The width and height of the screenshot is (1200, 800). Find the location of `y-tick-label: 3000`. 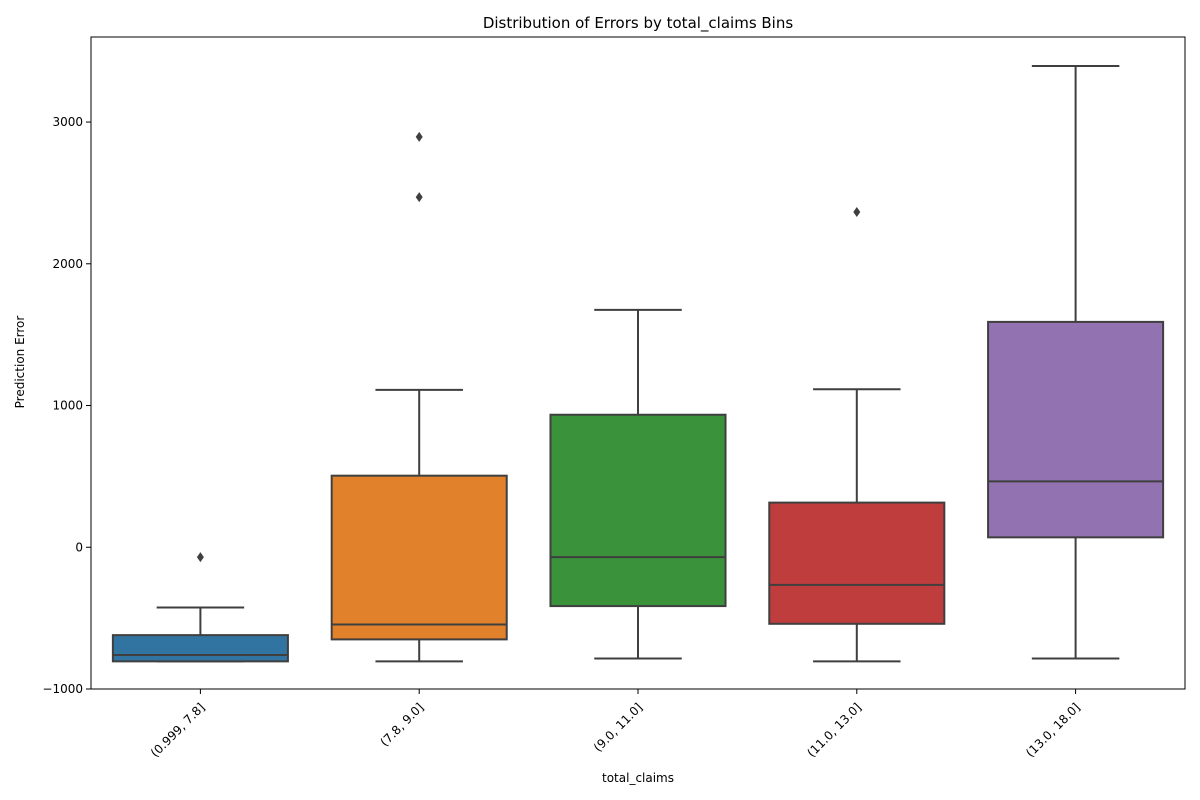

y-tick-label: 3000 is located at coordinates (67, 122).